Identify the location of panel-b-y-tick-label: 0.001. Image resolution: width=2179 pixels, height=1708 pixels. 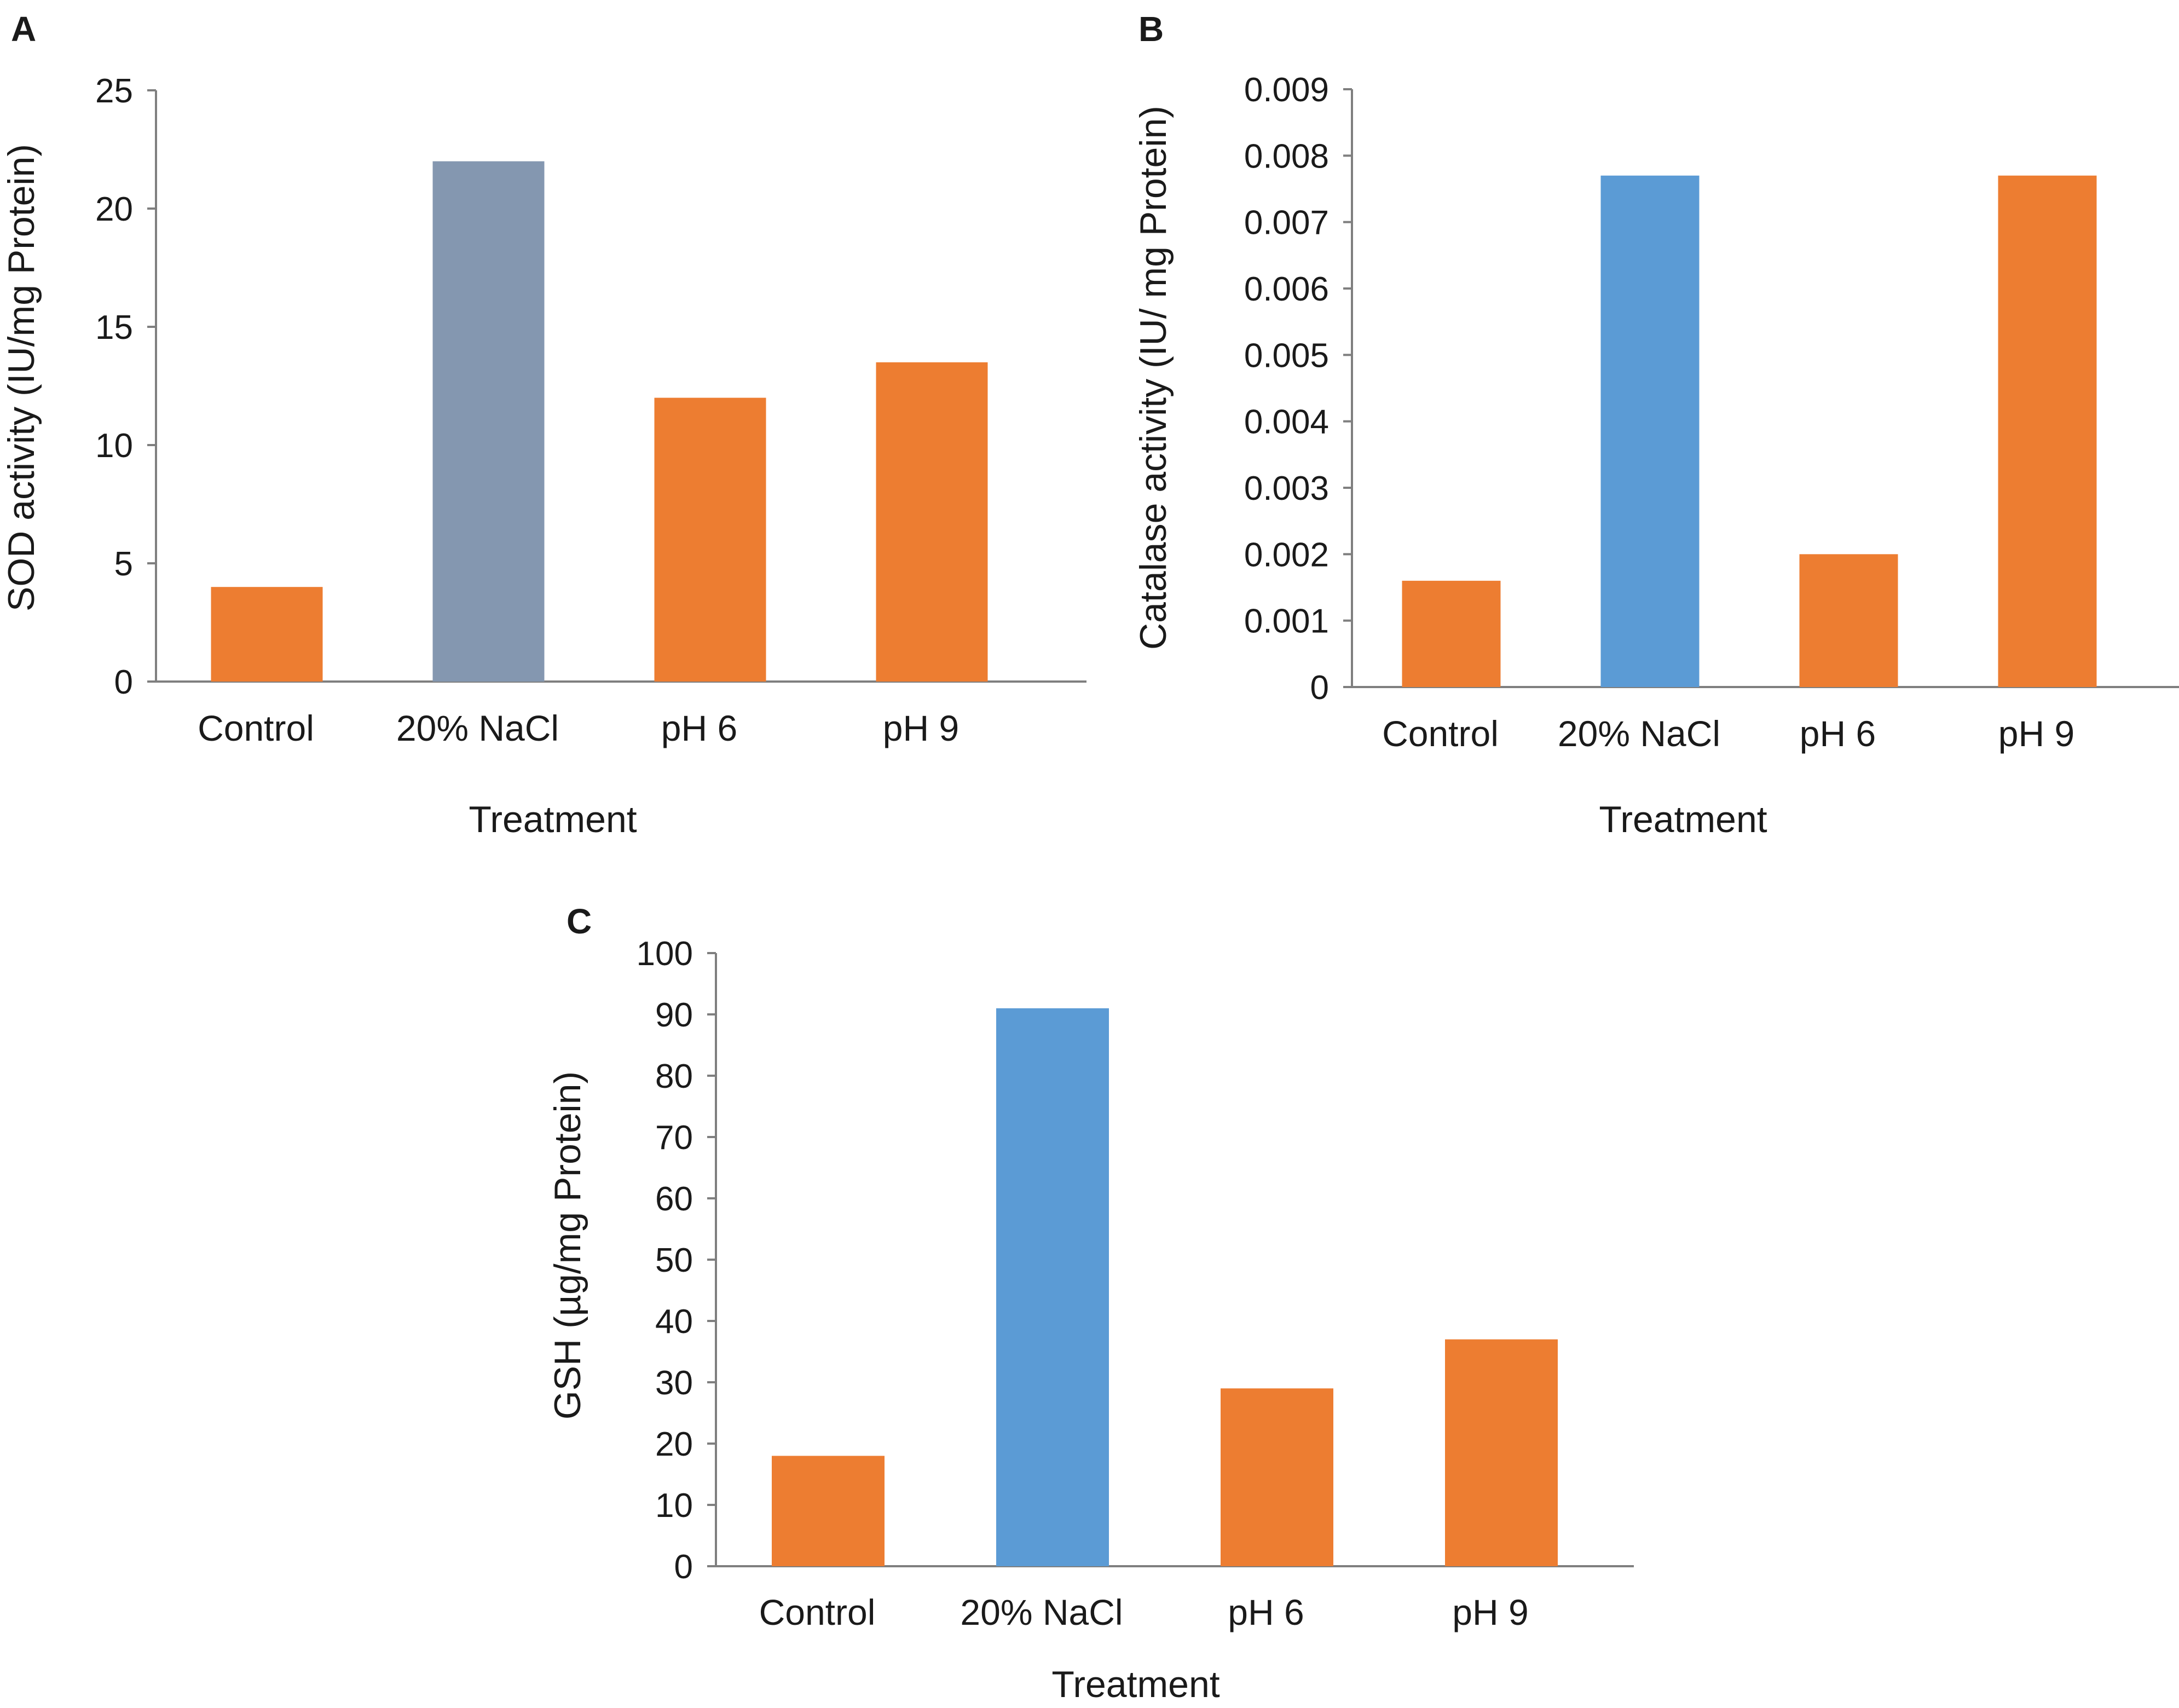
(1286, 622).